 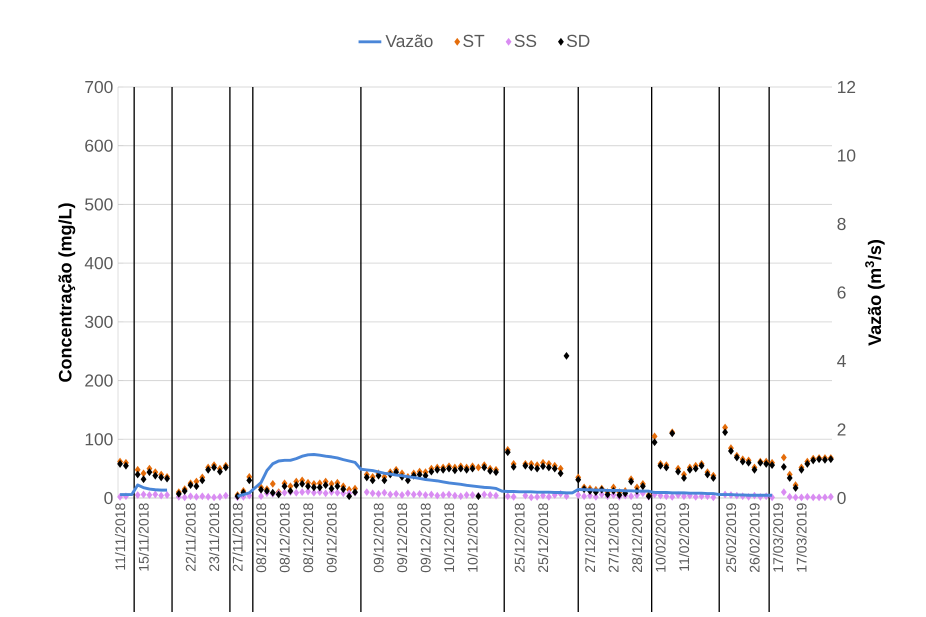 What do you see at coordinates (143, 537) in the screenshot?
I see `x-tick-label: 15/11/2018` at bounding box center [143, 537].